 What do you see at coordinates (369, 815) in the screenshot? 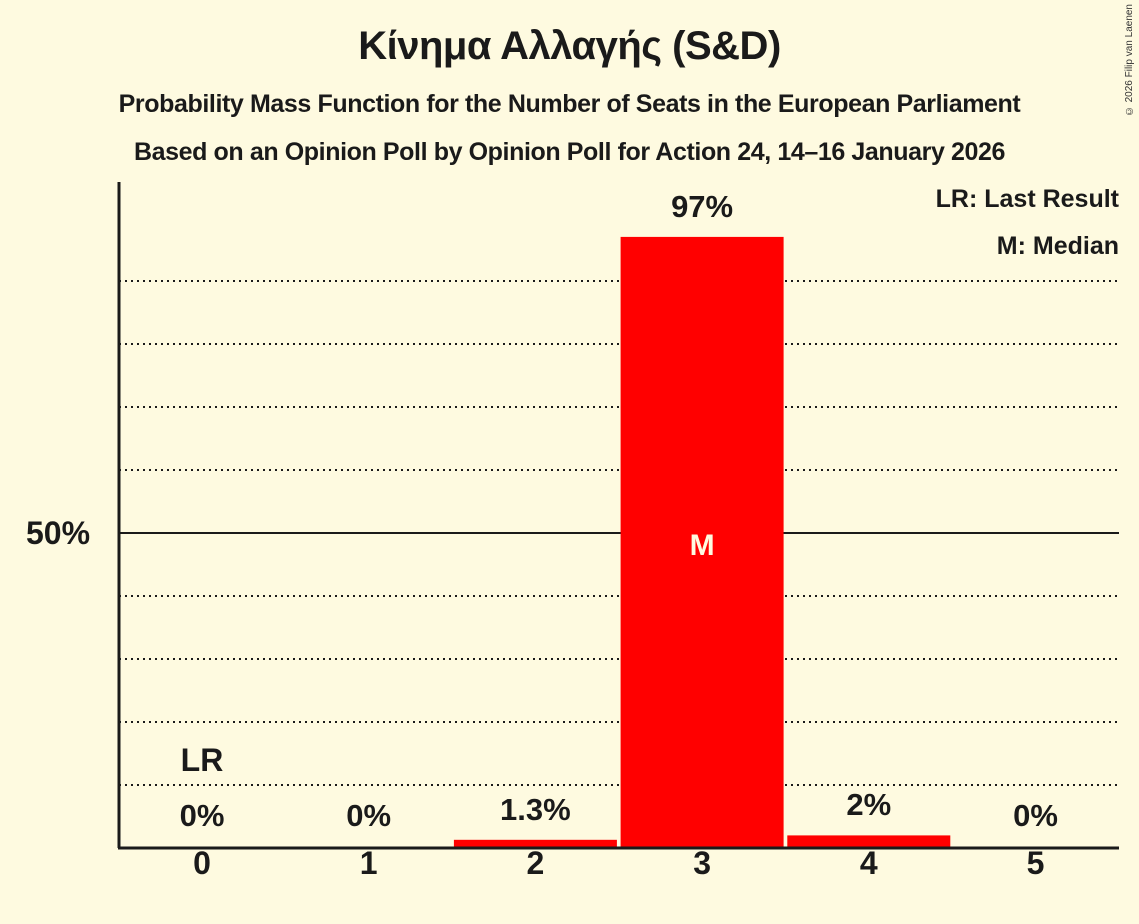
I see `value-label-1: 0%` at bounding box center [369, 815].